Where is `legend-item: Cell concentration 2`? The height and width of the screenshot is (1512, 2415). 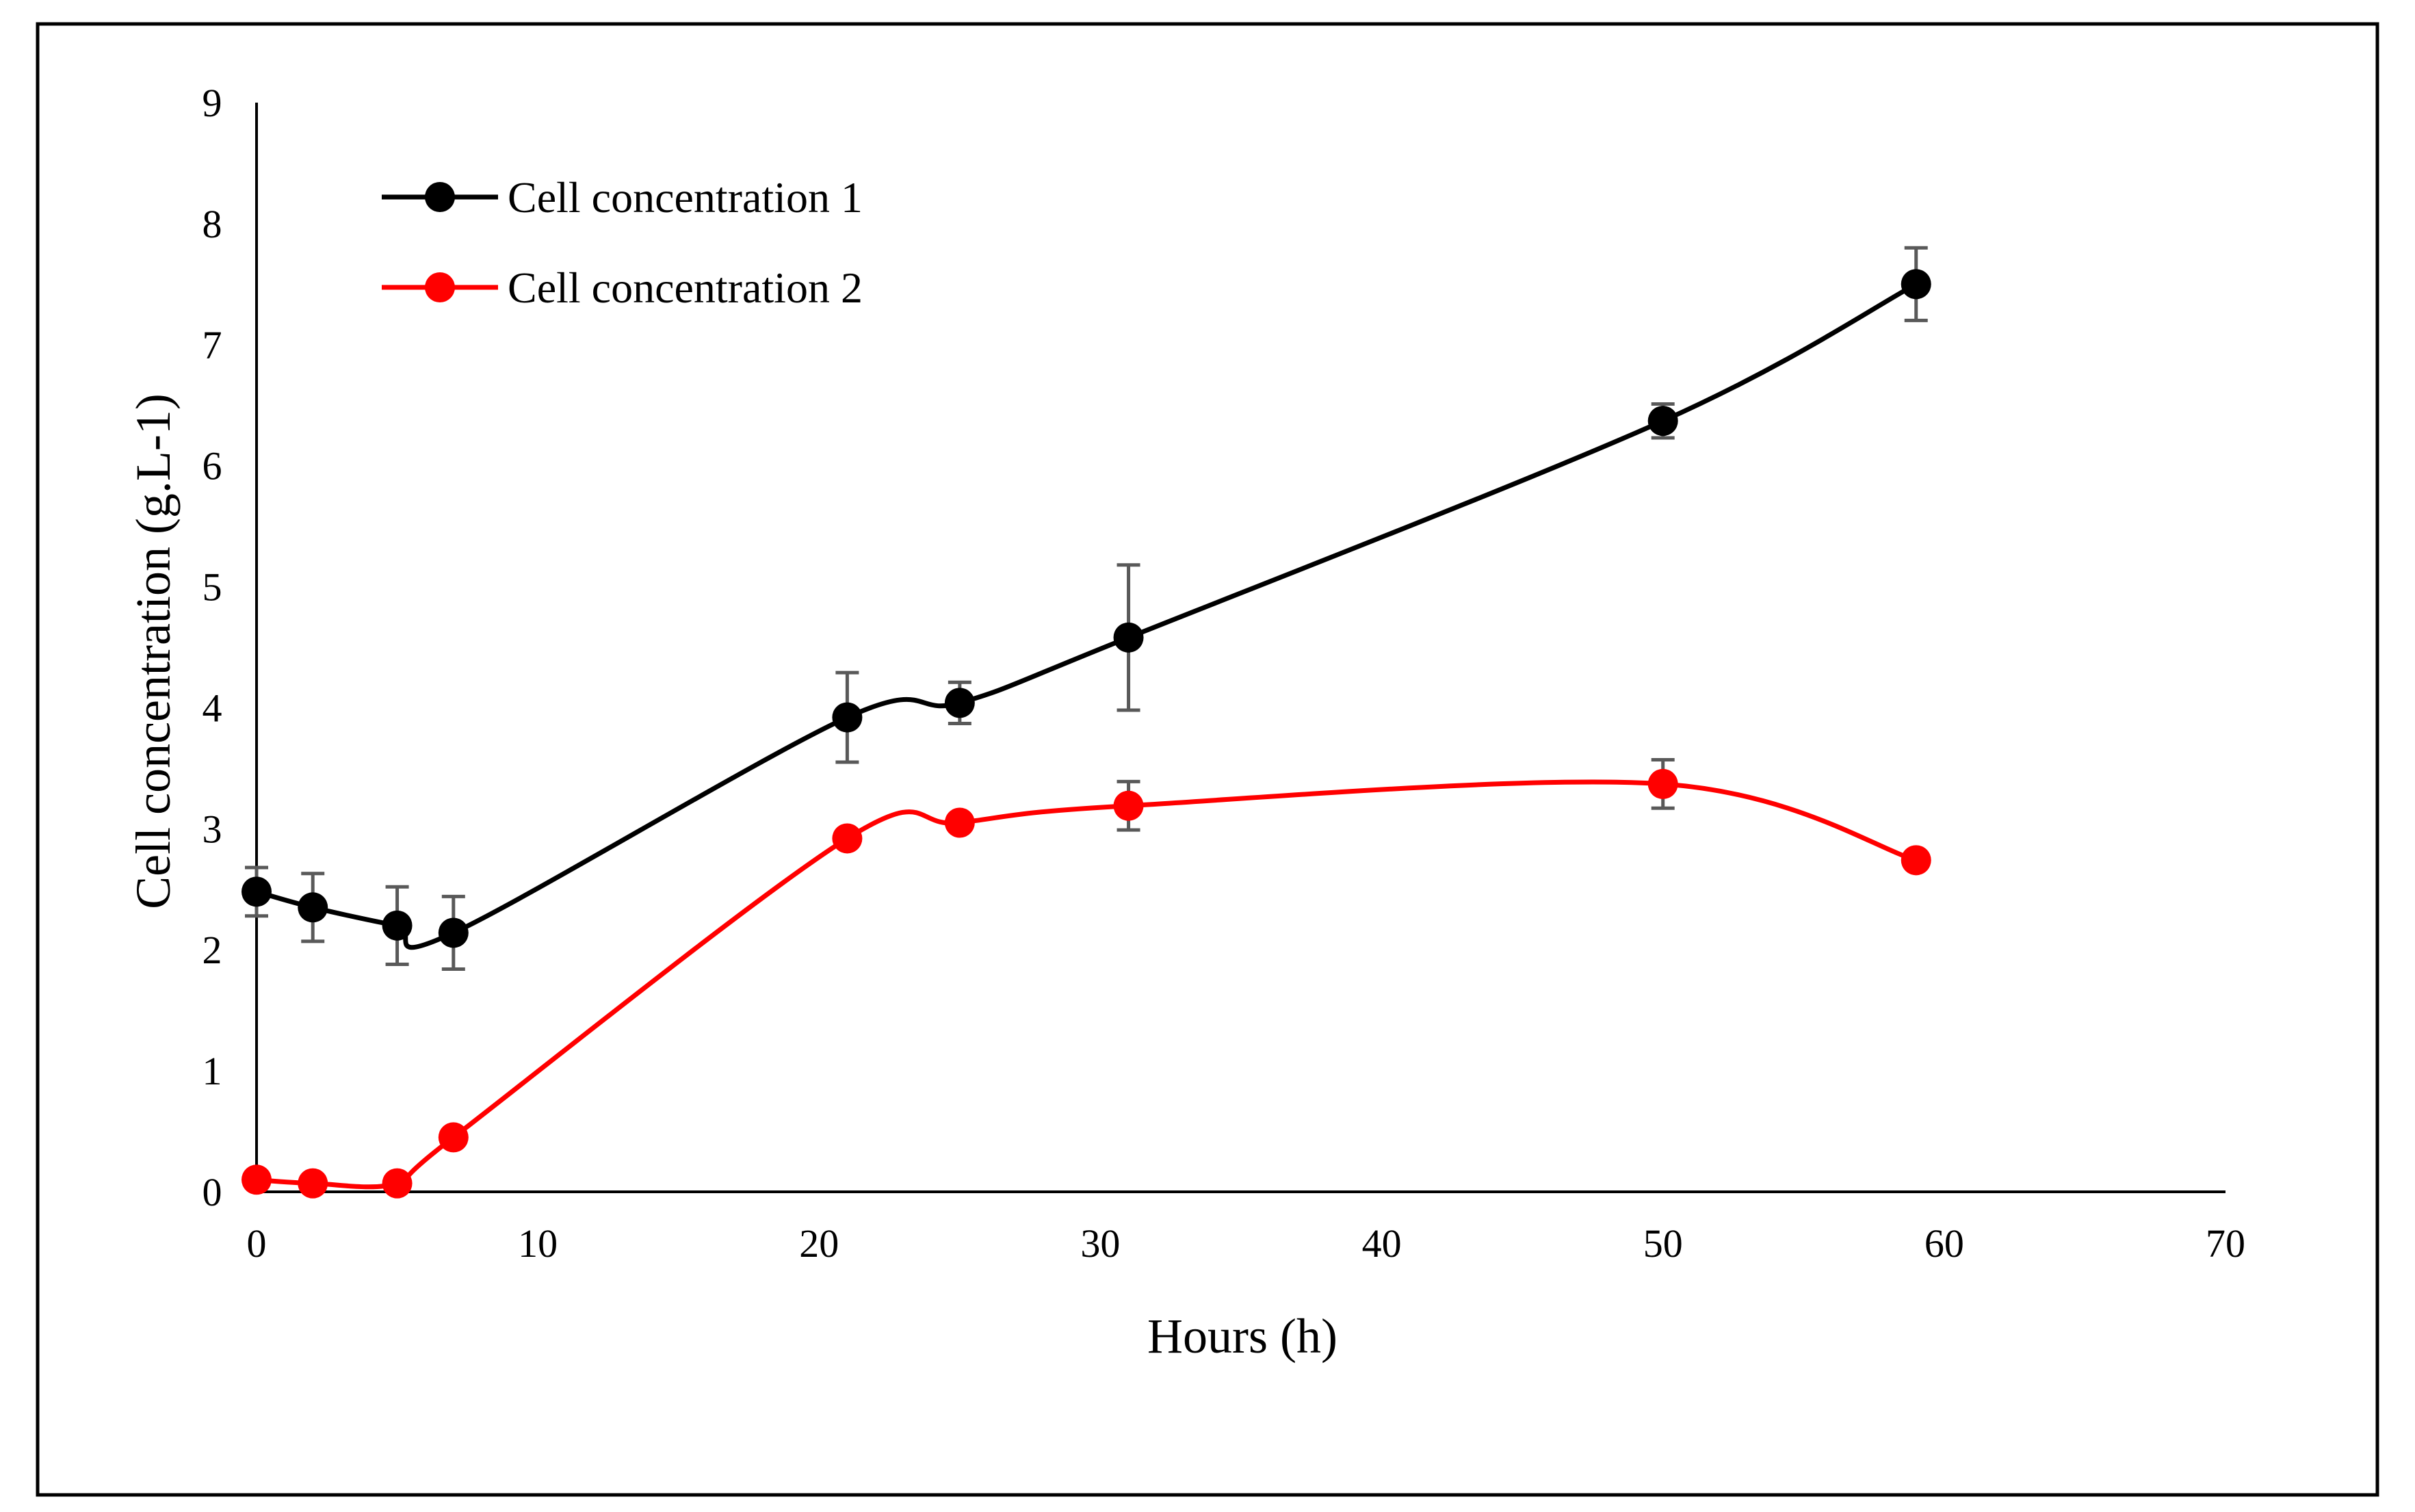
legend-item: Cell concentration 2 is located at coordinates (623, 287).